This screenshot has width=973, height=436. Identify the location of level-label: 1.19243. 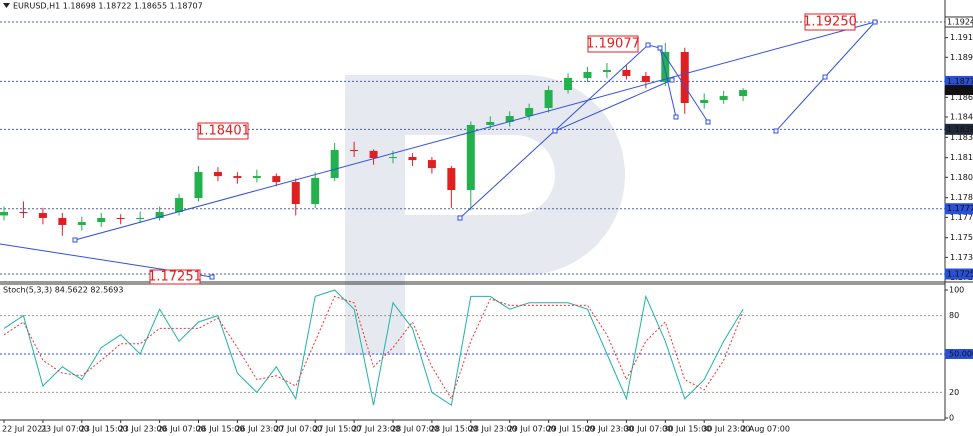
(960, 21).